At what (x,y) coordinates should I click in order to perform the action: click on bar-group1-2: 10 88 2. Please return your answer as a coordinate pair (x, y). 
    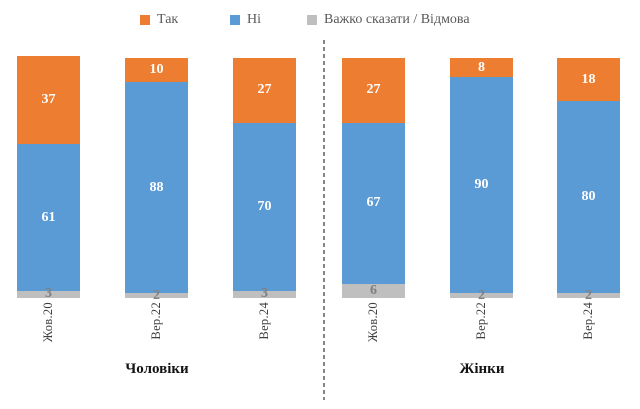
    Looking at the image, I should click on (156, 180).